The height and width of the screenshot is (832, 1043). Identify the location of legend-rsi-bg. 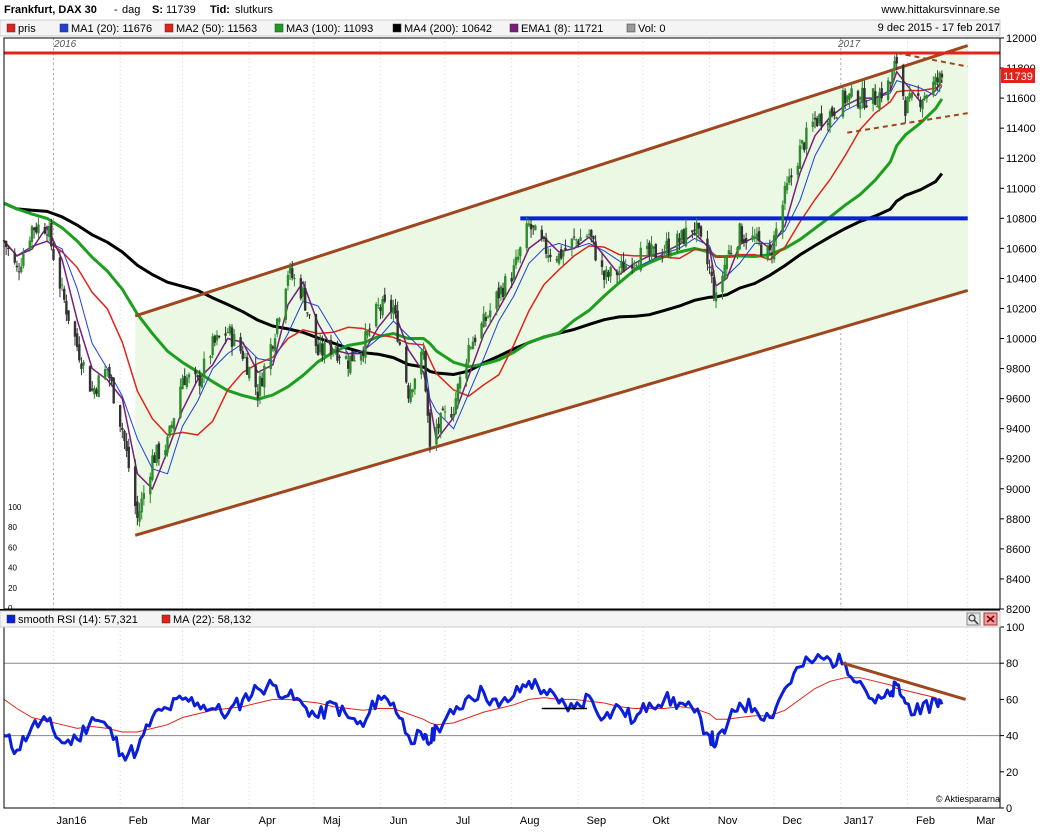
(500, 619).